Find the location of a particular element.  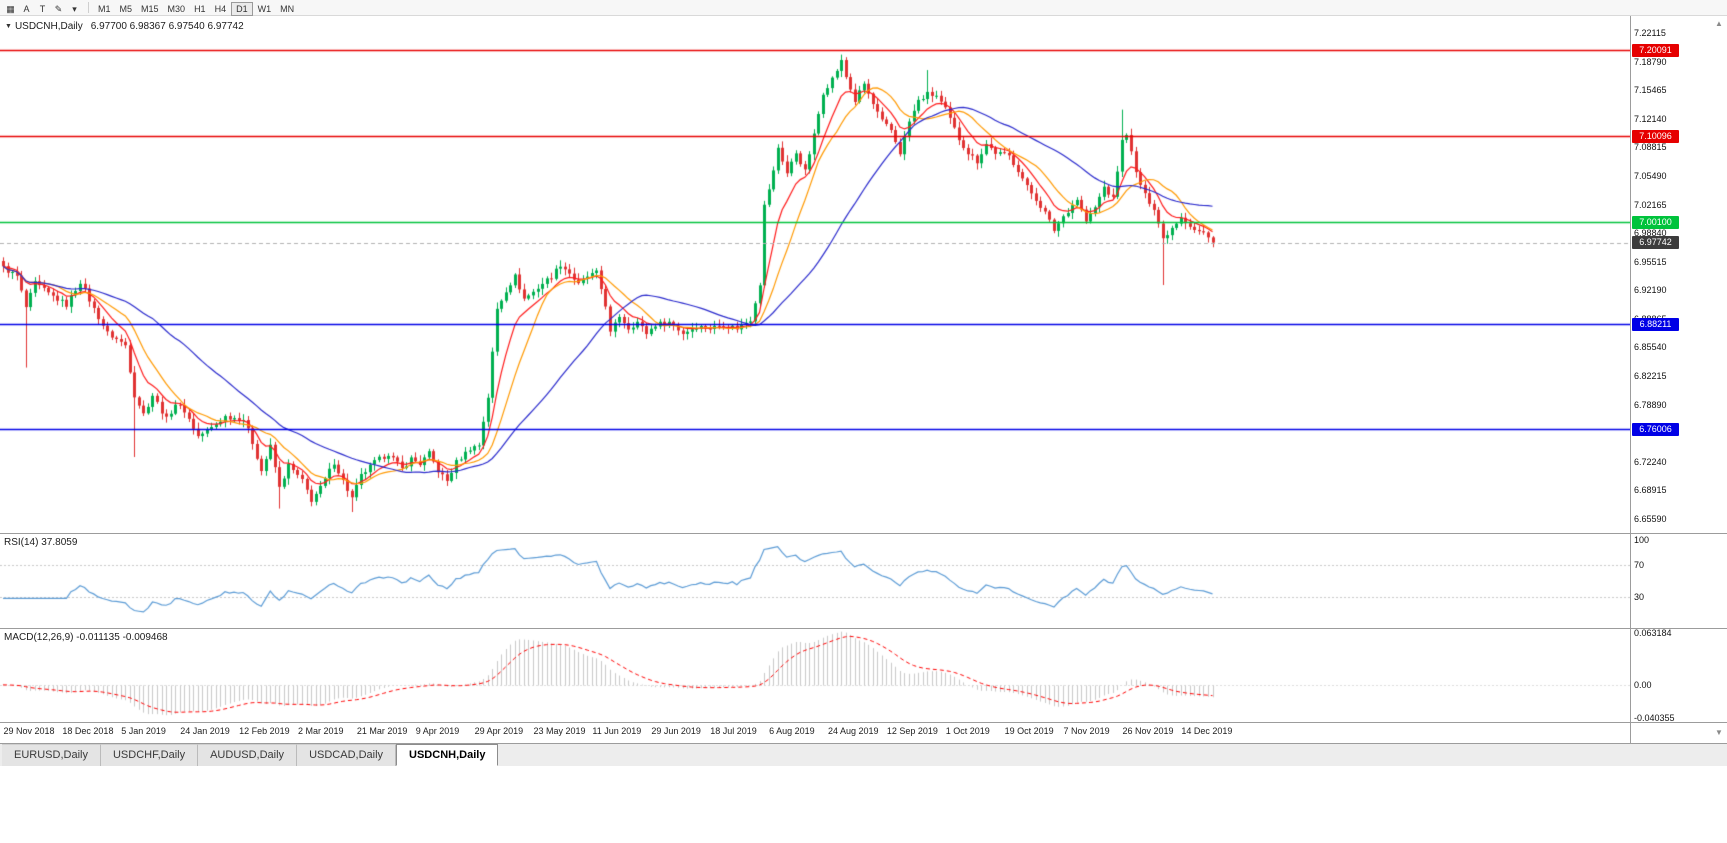

price-axis-label: 6.92190 is located at coordinates (1650, 290).